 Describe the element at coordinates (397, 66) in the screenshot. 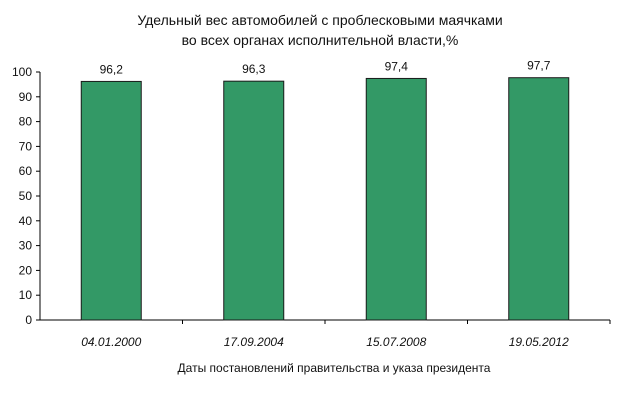

I see `bar-value-label: 97,4` at that location.